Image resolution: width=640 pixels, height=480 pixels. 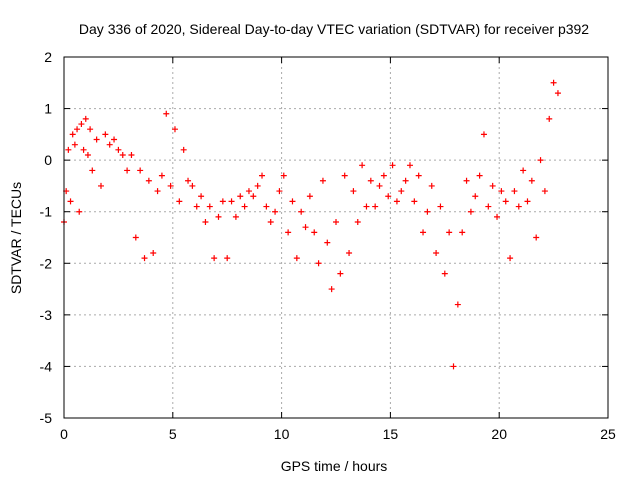 I want to click on y-axis-label: SDTVAR / TECUs, so click(x=16, y=238).